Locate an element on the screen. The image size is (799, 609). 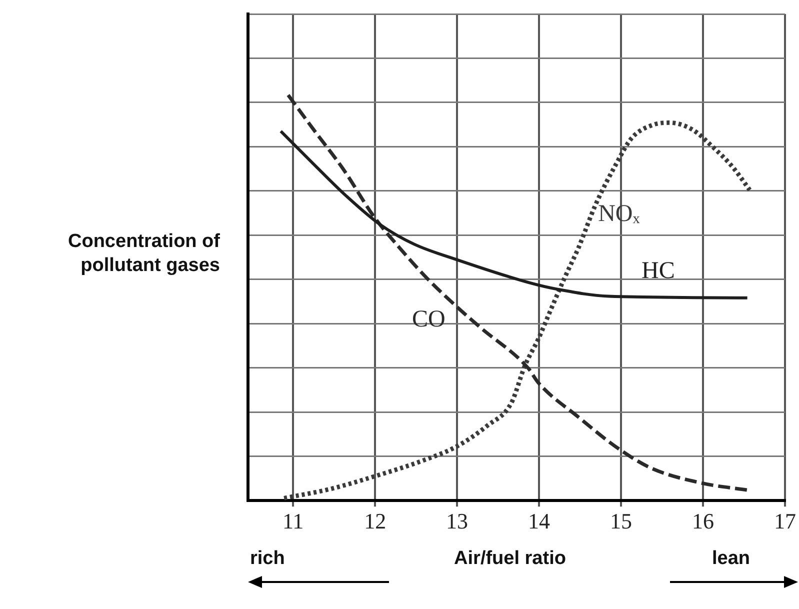
x-axis-title: Air/fuel ratio is located at coordinates (510, 559).